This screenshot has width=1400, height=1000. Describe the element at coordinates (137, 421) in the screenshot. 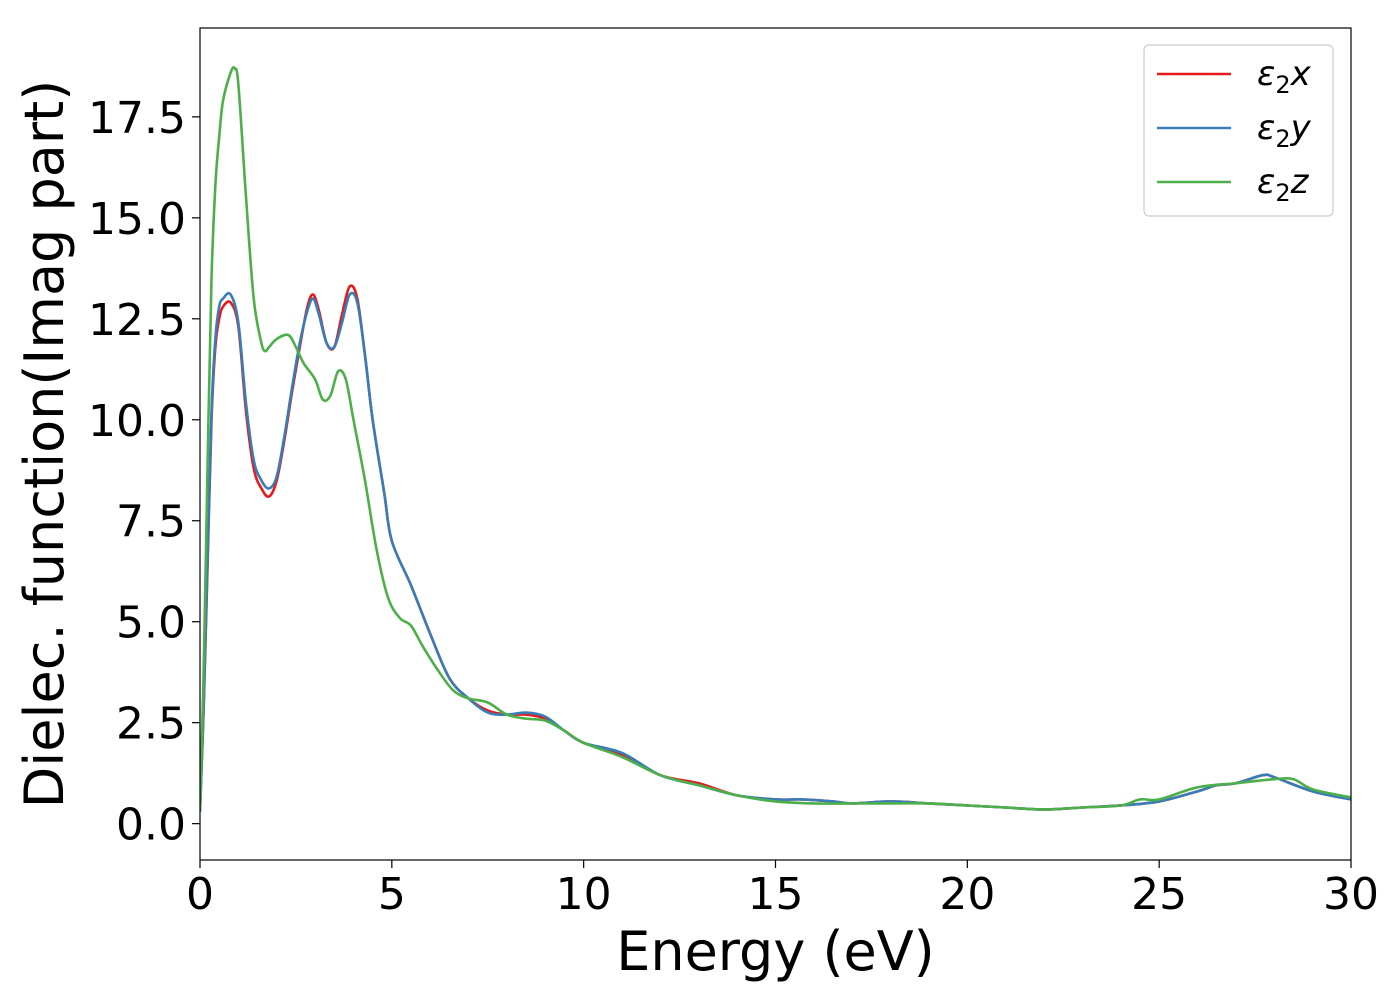

I see `y-tick-label: 10.0` at that location.